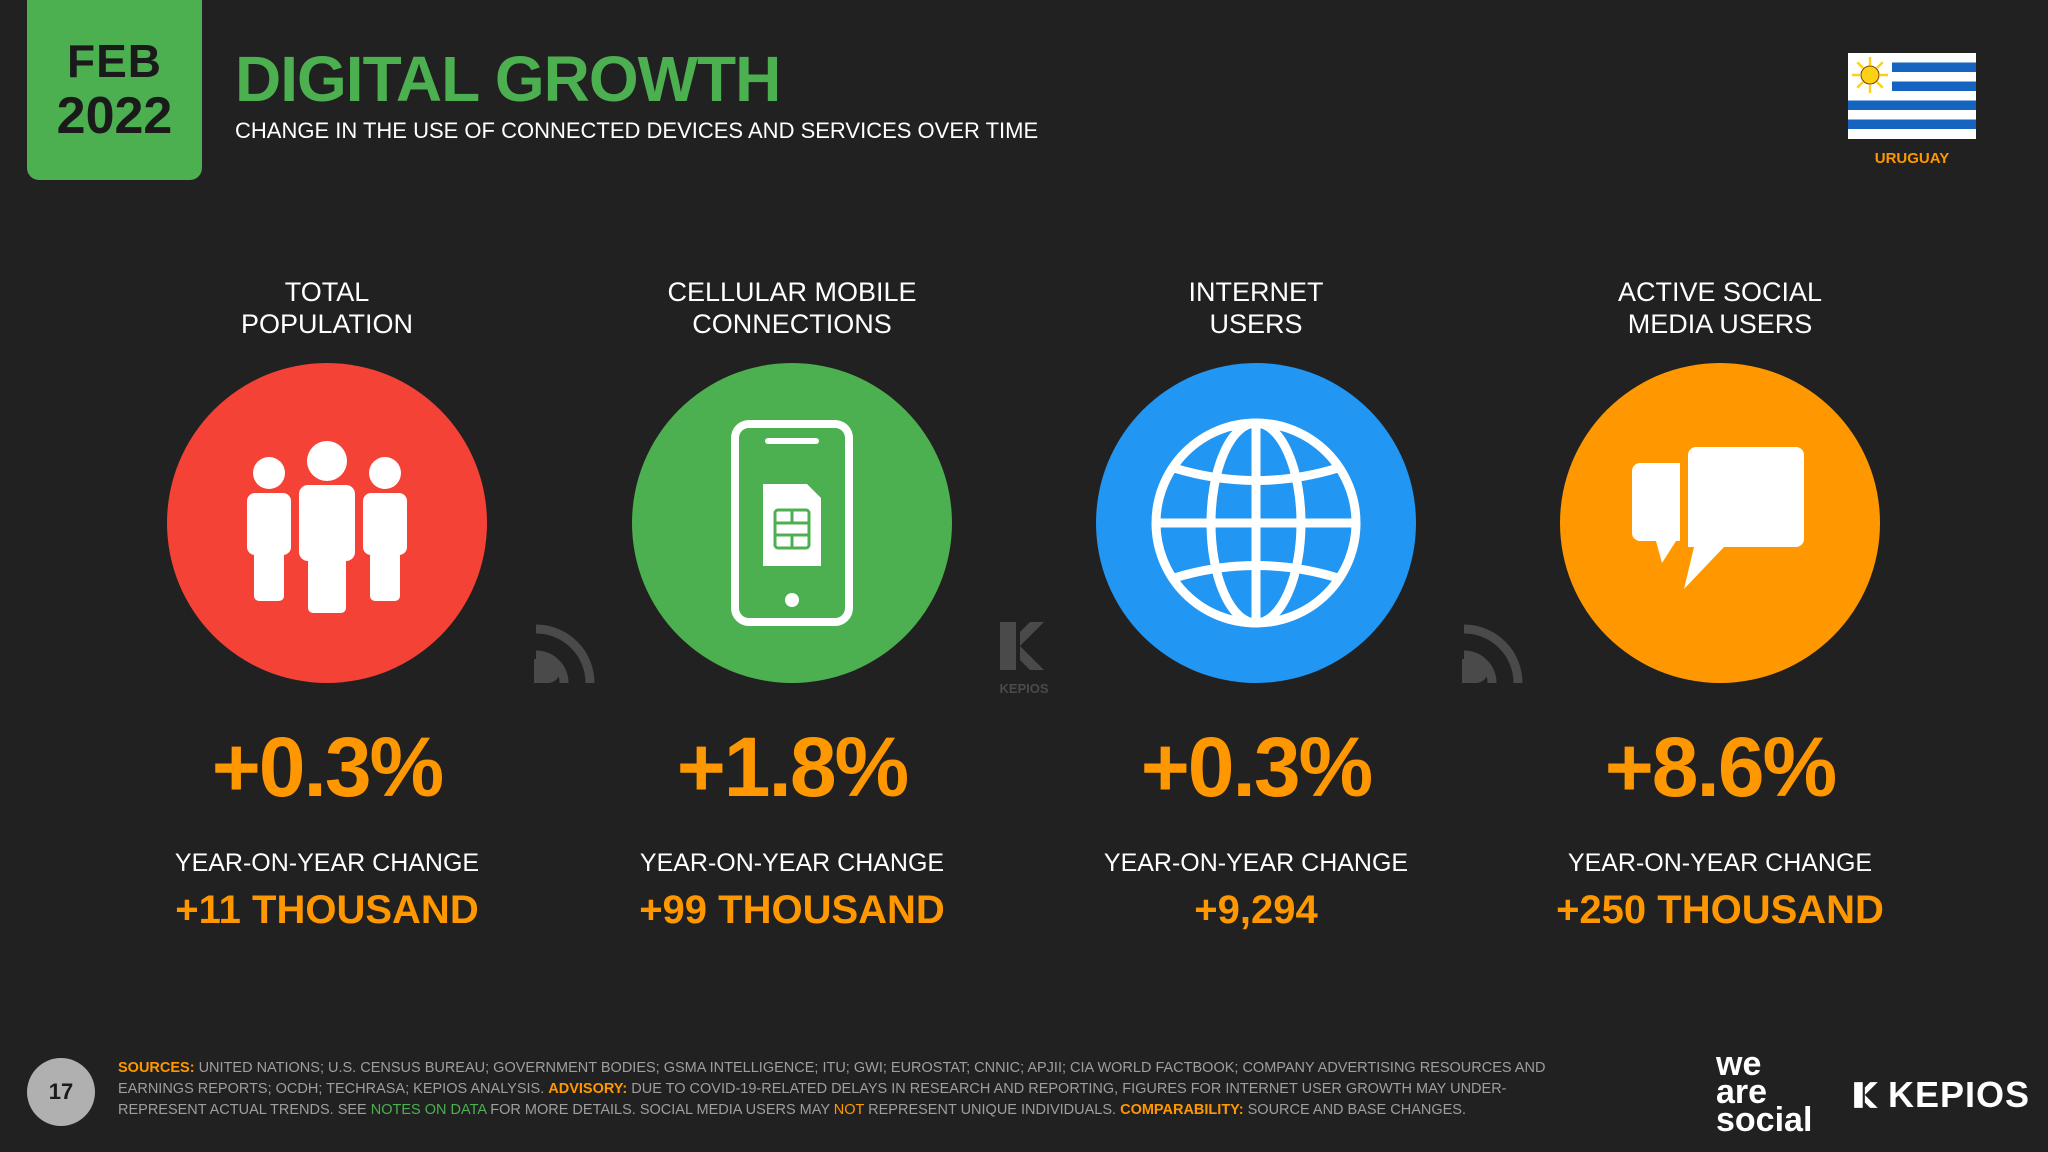 The height and width of the screenshot is (1152, 2048). I want to click on globe-icon, so click(1256, 523).